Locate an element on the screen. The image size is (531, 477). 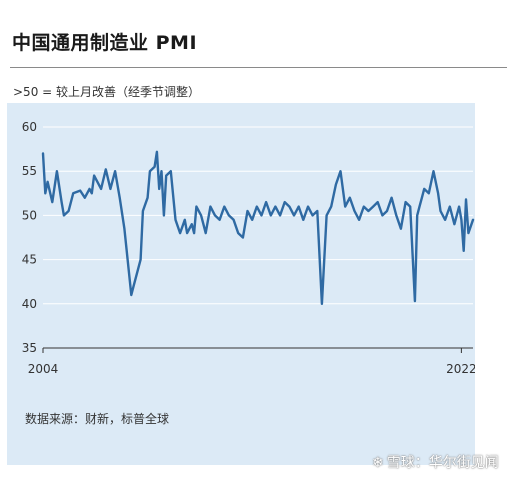
x-tick-label: 2004 is located at coordinates (43, 369).